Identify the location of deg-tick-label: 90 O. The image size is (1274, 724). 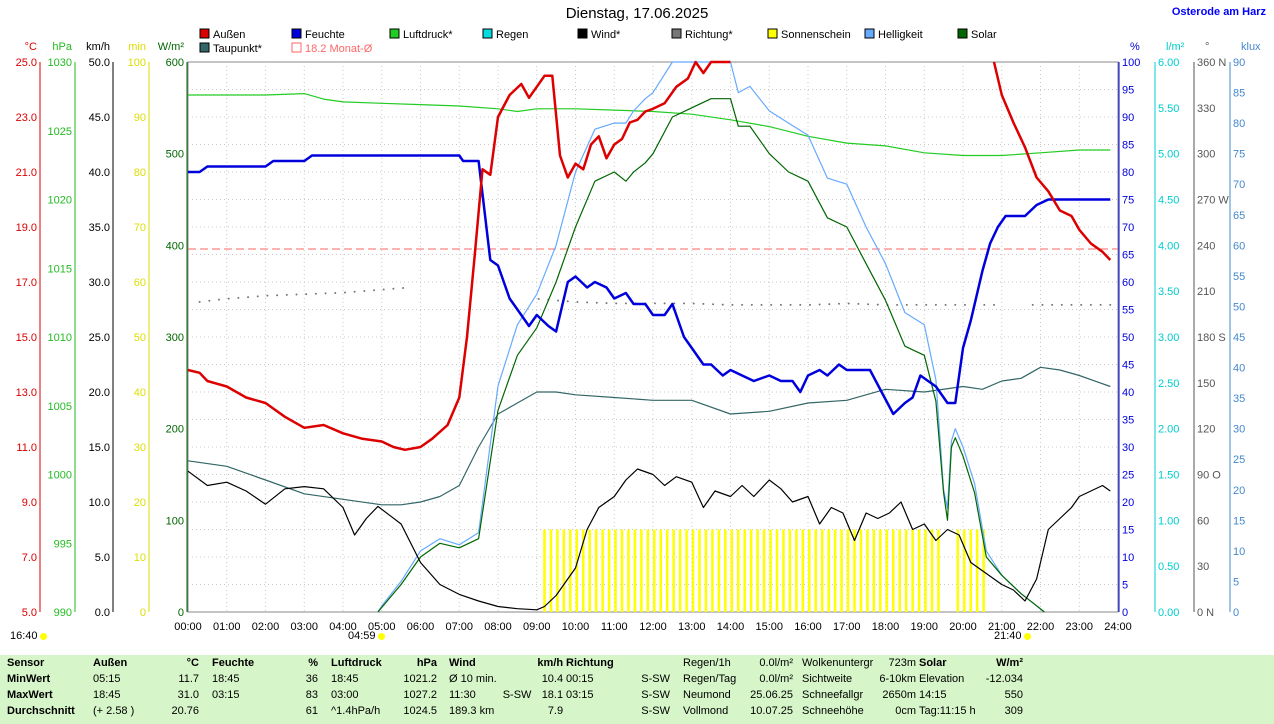
(1209, 476).